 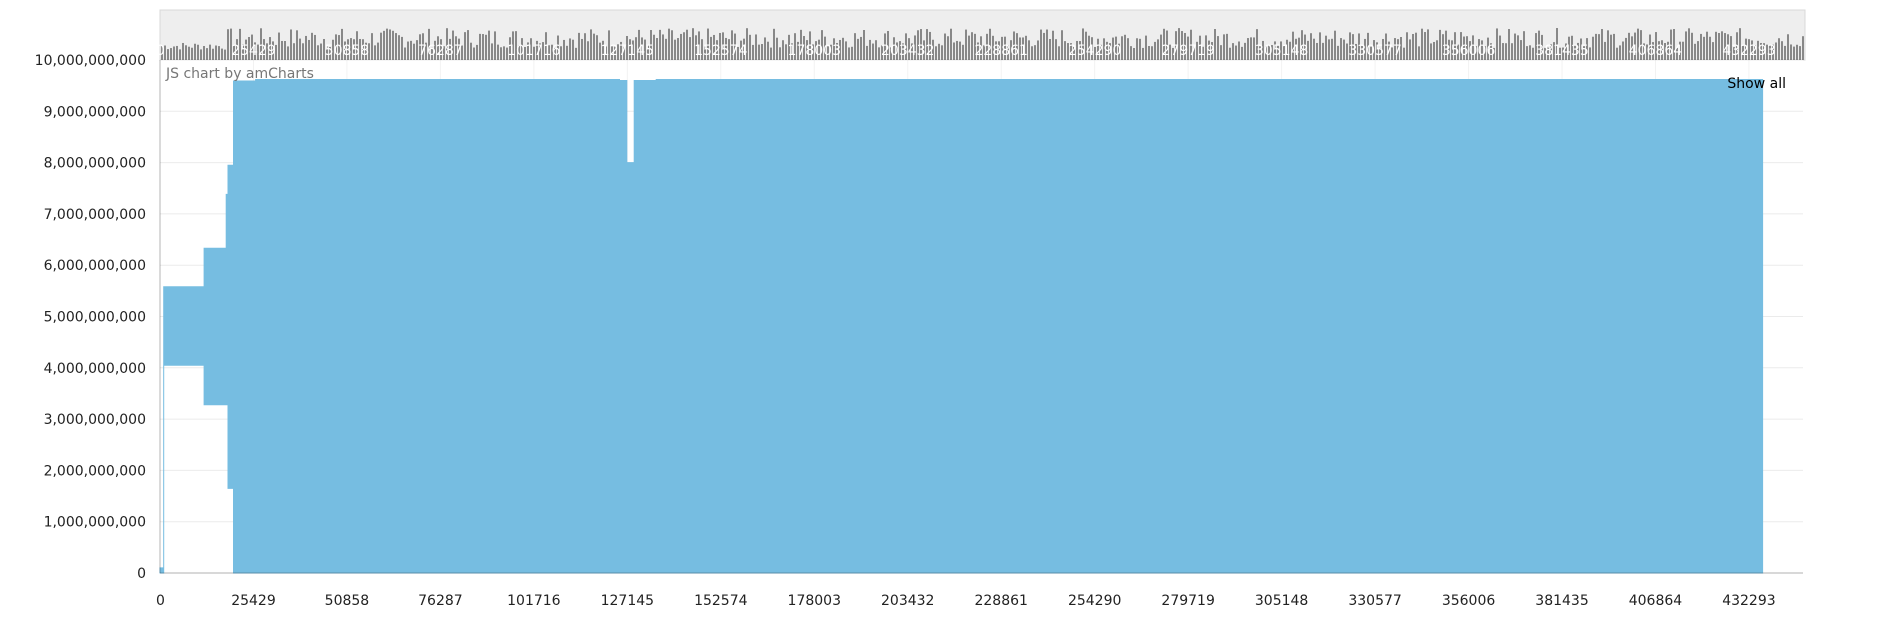 What do you see at coordinates (239, 74) in the screenshot?
I see `amcharts-credit: JS chart by amCharts` at bounding box center [239, 74].